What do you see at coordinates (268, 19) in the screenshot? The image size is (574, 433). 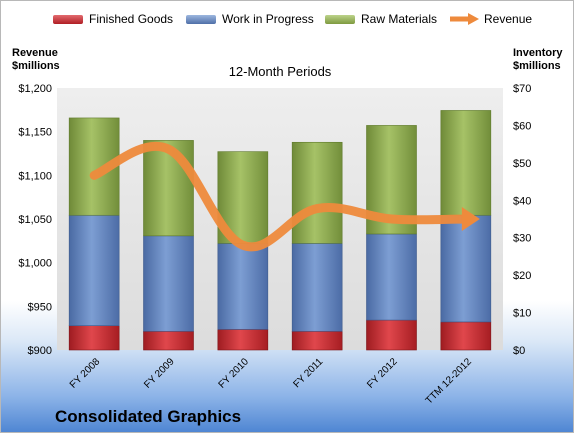 I see `legend-label-work-in-progress: Work in Progress` at bounding box center [268, 19].